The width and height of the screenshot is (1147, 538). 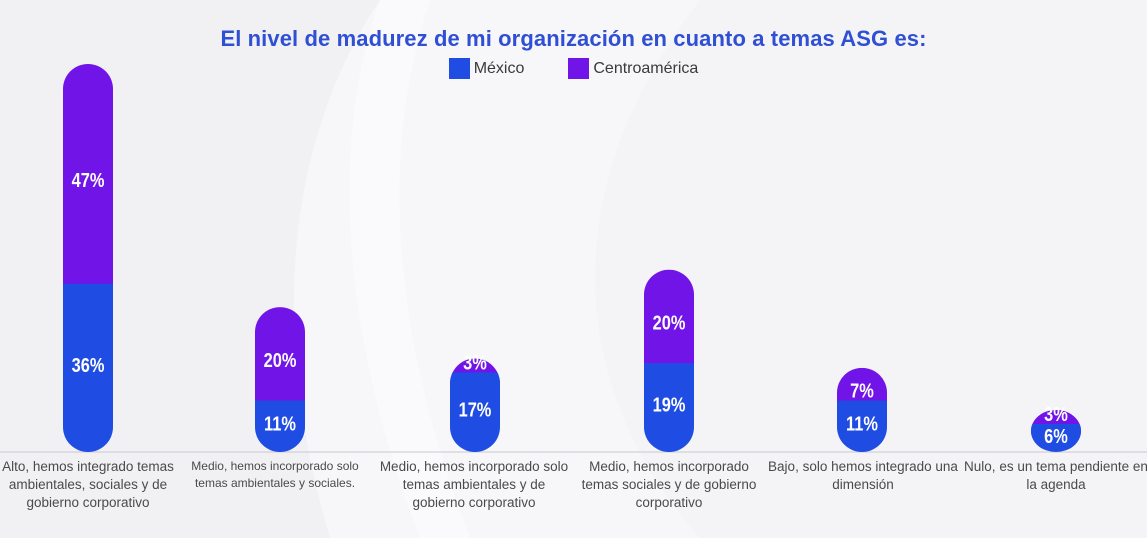 I want to click on legend-label-mexico: México, so click(x=499, y=68).